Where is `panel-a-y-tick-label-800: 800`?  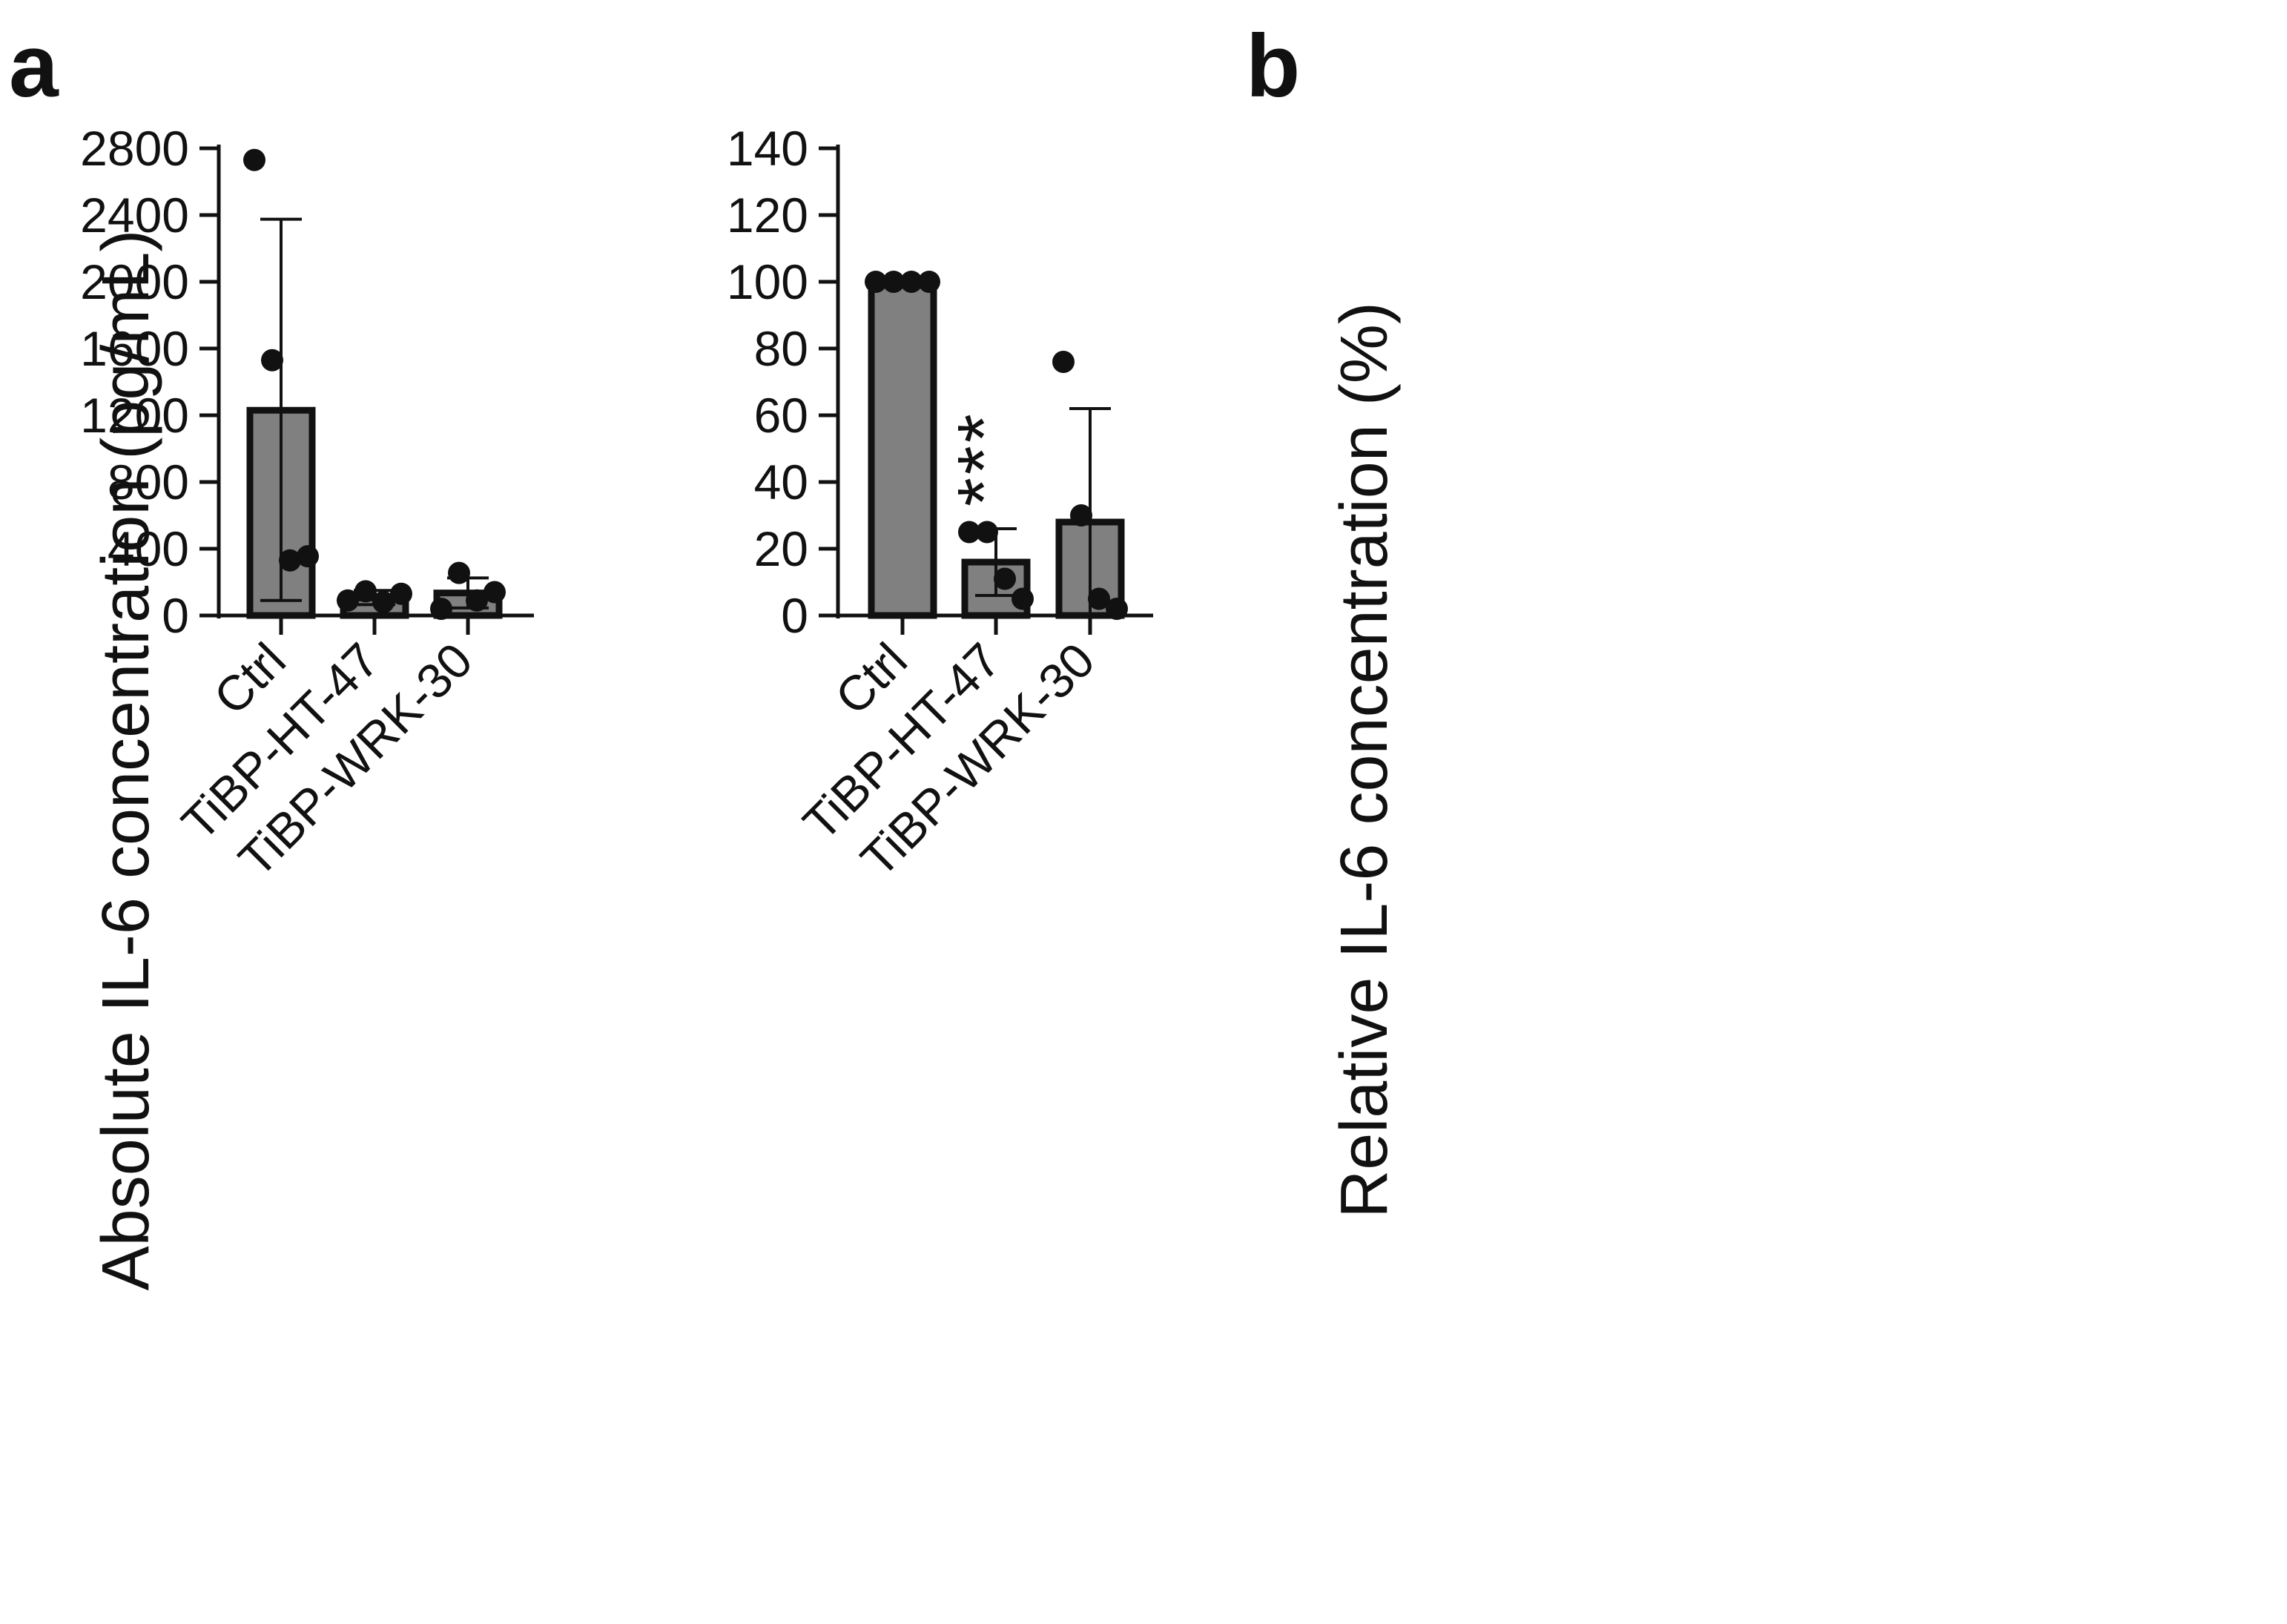 panel-a-y-tick-label-800: 800 is located at coordinates (148, 482).